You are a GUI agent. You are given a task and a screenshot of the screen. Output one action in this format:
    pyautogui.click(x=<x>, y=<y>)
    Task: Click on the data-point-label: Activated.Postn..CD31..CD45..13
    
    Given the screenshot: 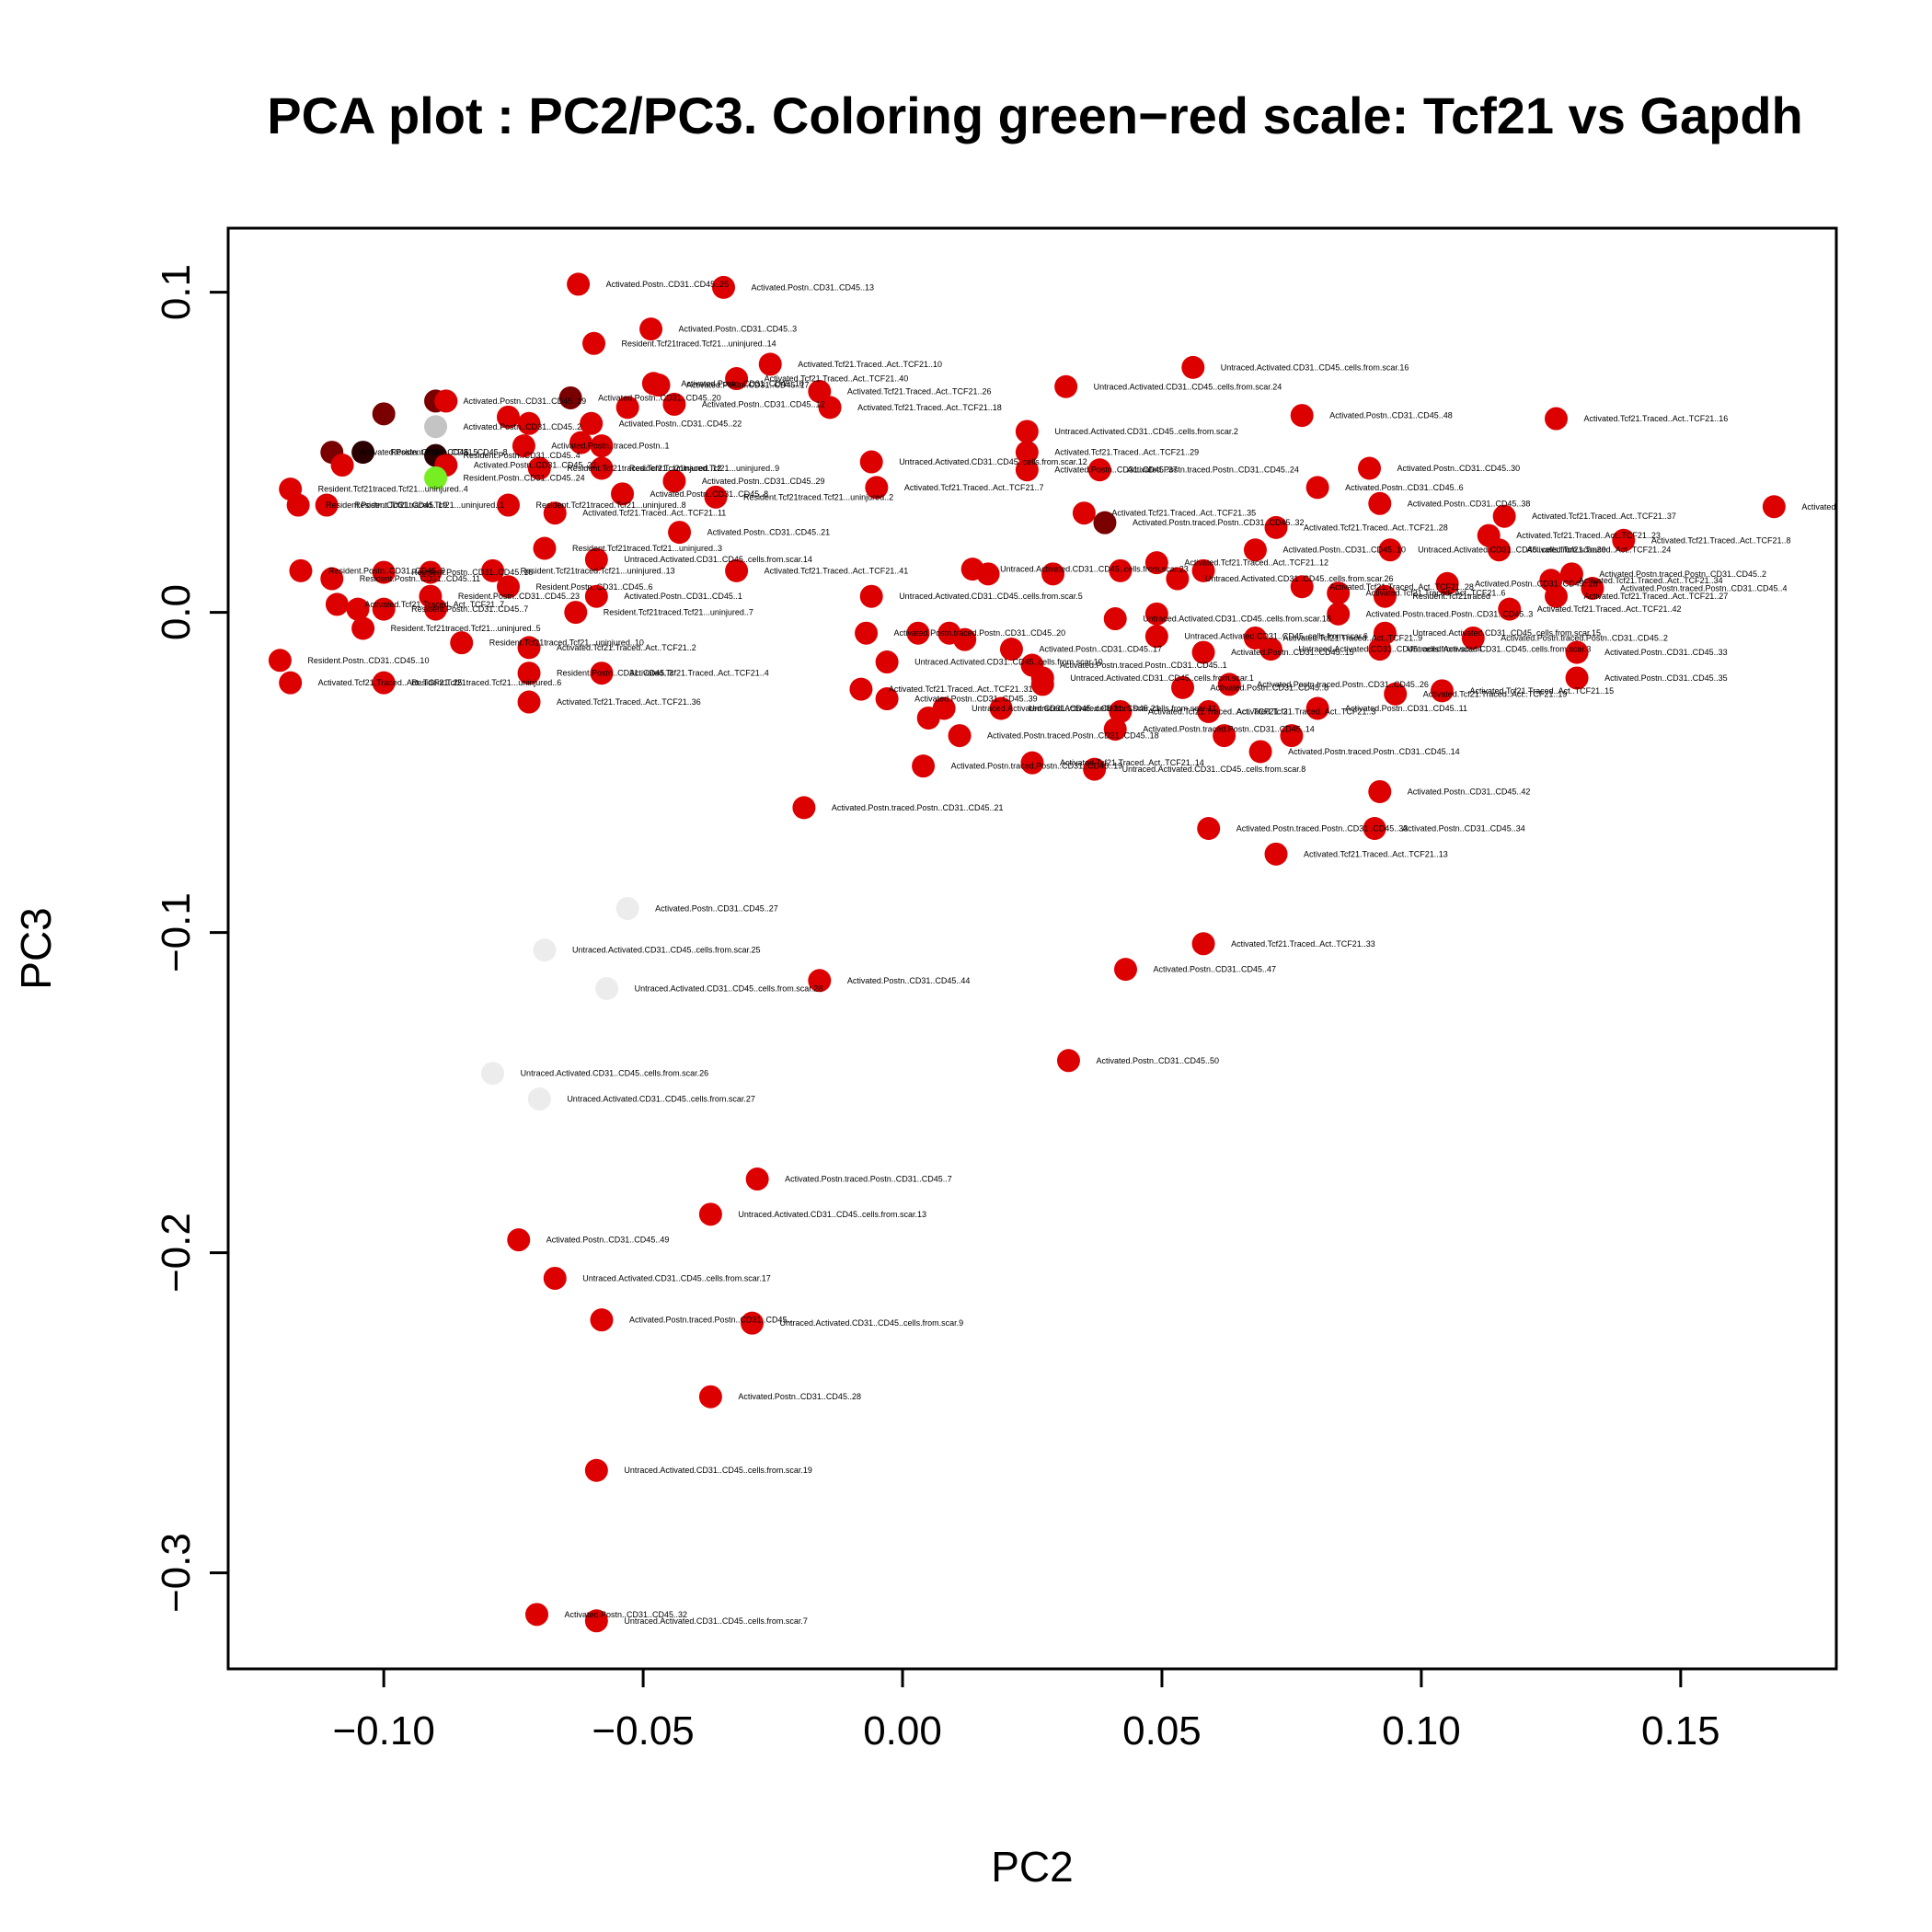 What is the action you would take?
    pyautogui.click(x=812, y=287)
    